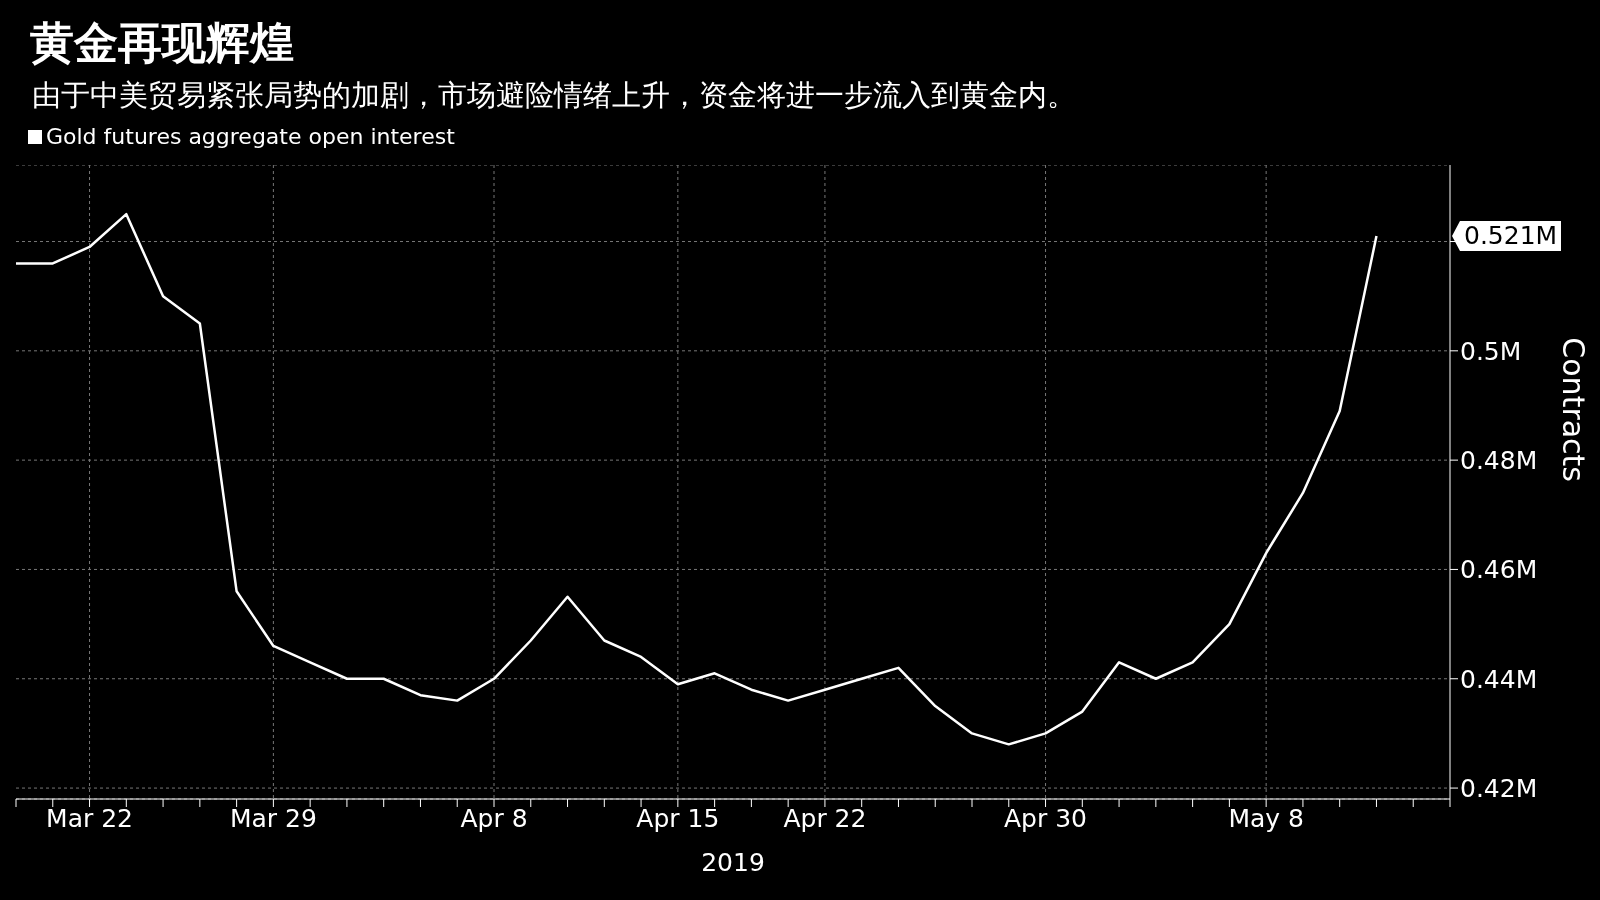 The image size is (1600, 900). Describe the element at coordinates (1266, 818) in the screenshot. I see `x-tick-label: May 8` at that location.